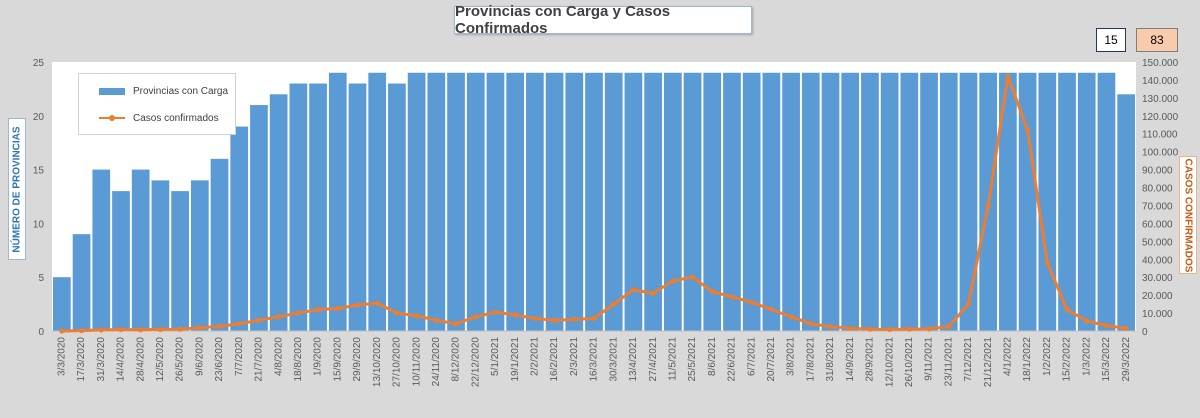 The height and width of the screenshot is (418, 1200). Describe the element at coordinates (456, 359) in the screenshot. I see `x-tick-label: 8/12/2020` at that location.